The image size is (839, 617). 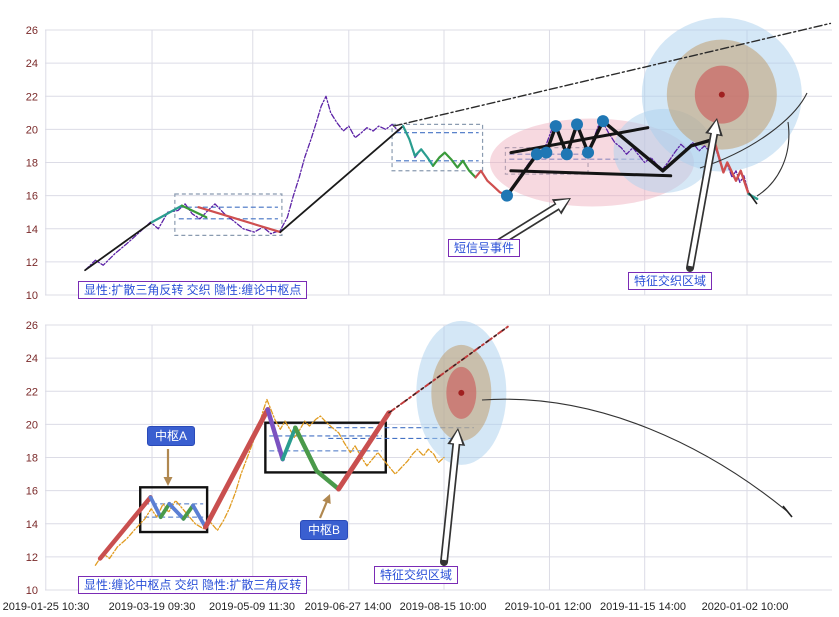 What do you see at coordinates (46, 607) in the screenshot?
I see `x-tick-label-0: 2019-01-25 10:30` at bounding box center [46, 607].